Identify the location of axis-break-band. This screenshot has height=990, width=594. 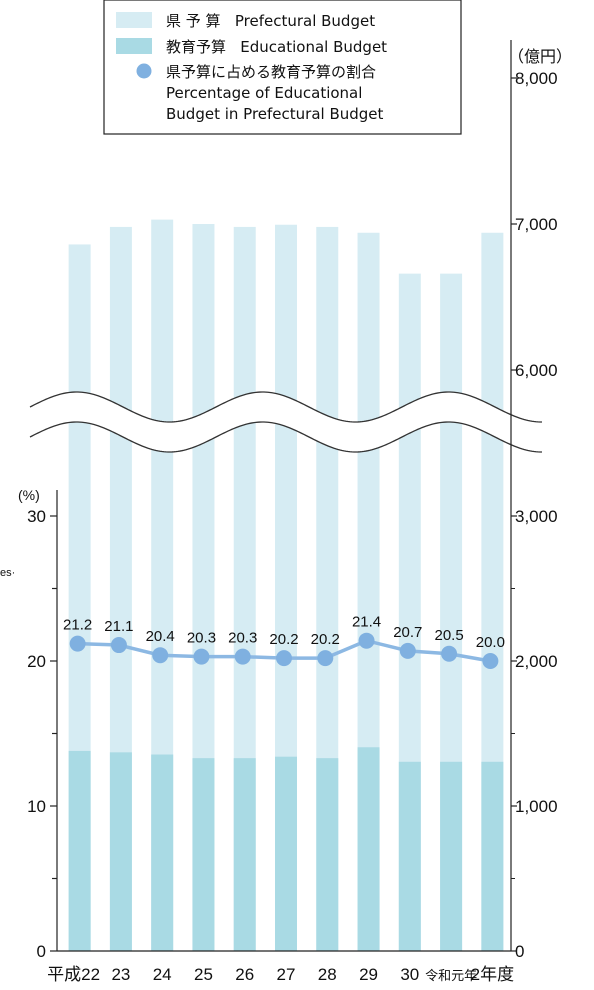
(286, 422).